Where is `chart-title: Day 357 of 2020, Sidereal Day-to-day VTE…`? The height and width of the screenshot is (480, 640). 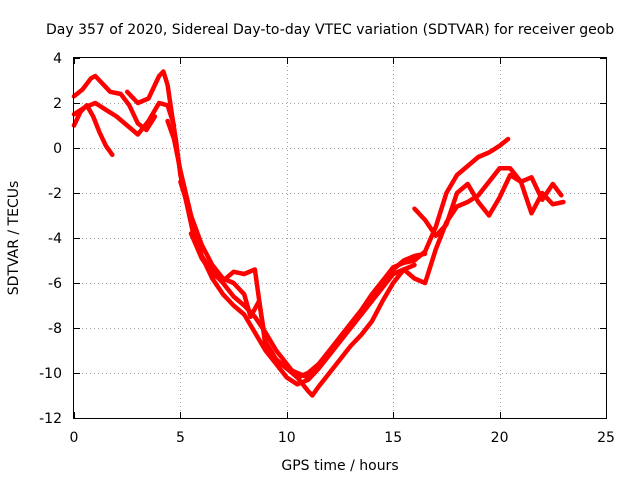
chart-title: Day 357 of 2020, Sidereal Day-to-day VTE… is located at coordinates (330, 30).